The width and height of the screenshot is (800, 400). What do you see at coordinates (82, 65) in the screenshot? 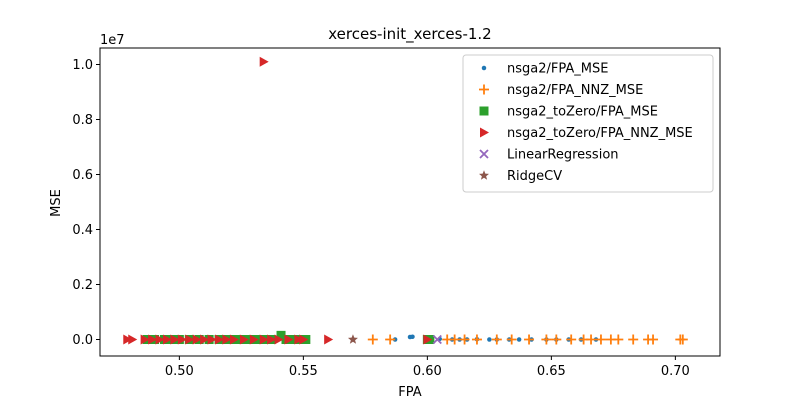
I see `y-tick-label: 1.0` at bounding box center [82, 65].